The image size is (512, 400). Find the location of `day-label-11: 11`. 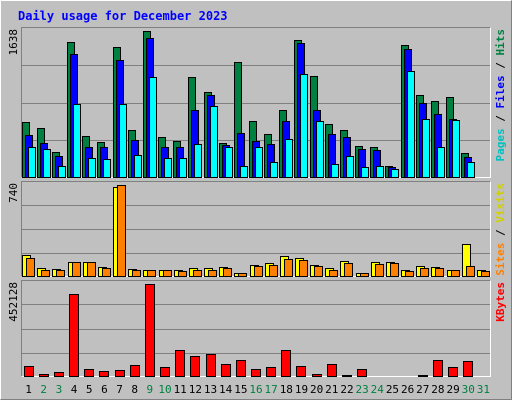

day-label-11: 11 is located at coordinates (180, 389).